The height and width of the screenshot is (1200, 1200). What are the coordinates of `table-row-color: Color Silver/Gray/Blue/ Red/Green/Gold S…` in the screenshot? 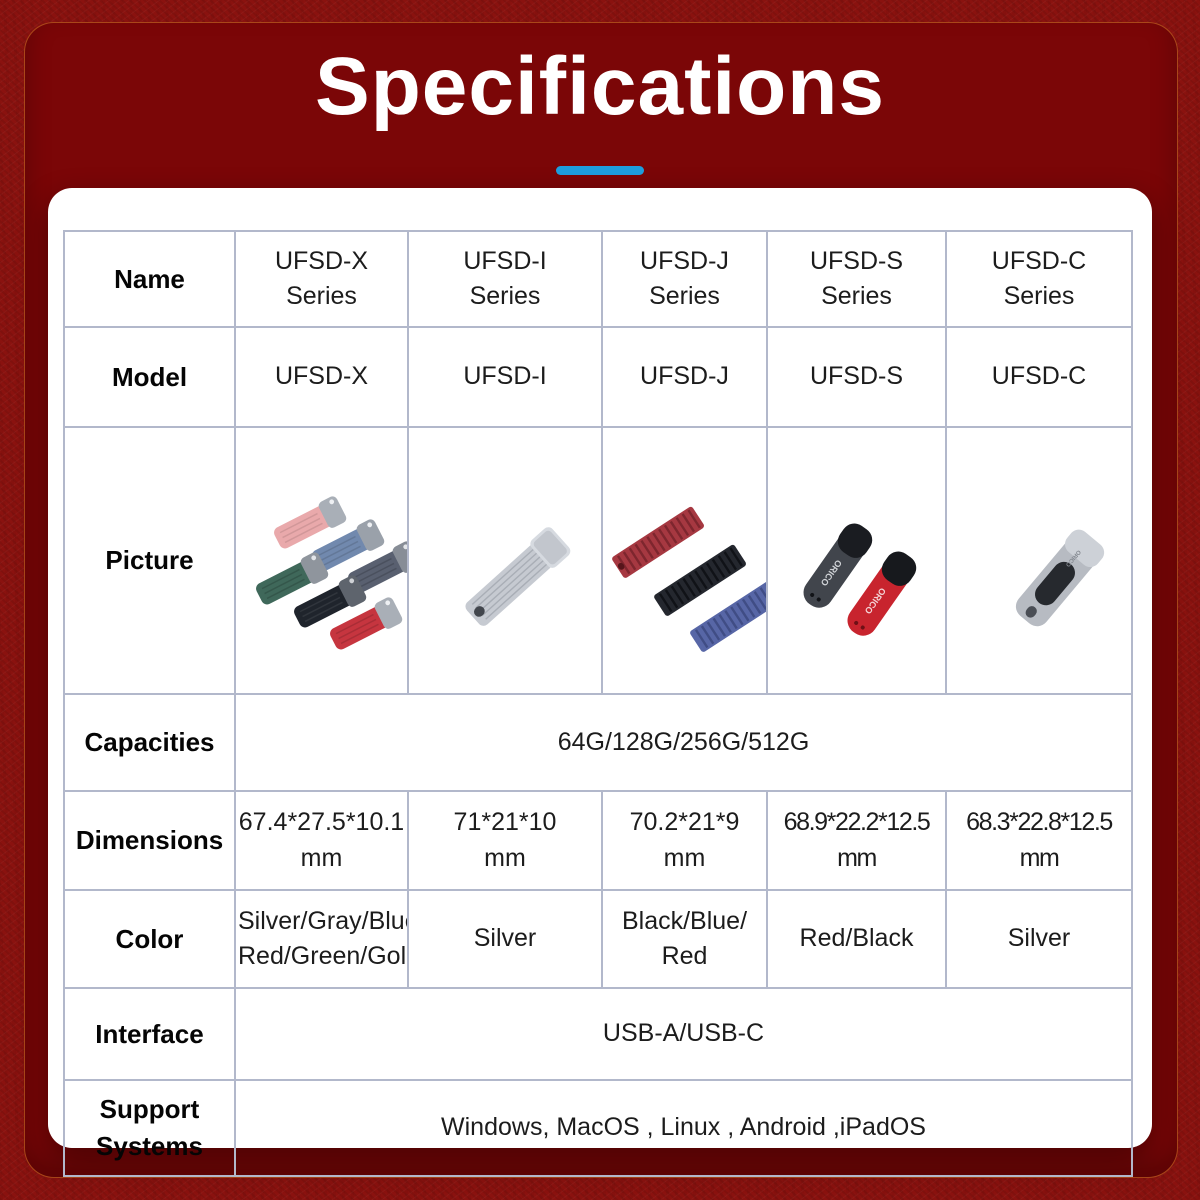 It's located at (598, 939).